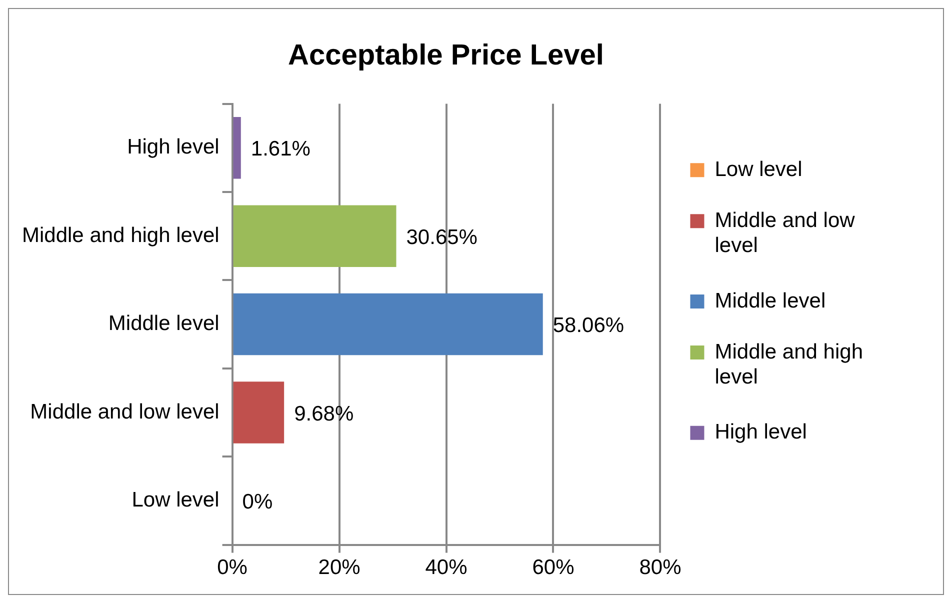 This screenshot has width=952, height=603. Describe the element at coordinates (446, 568) in the screenshot. I see `x-tick-label: 40%` at that location.